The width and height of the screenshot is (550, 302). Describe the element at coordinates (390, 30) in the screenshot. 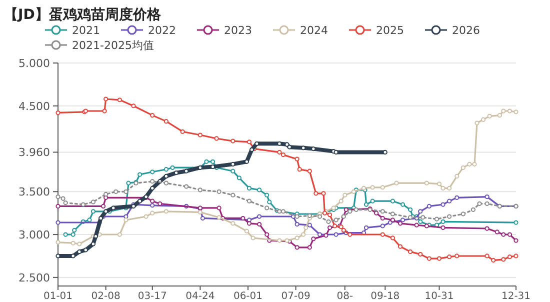

I see `legend-label: 2025` at that location.